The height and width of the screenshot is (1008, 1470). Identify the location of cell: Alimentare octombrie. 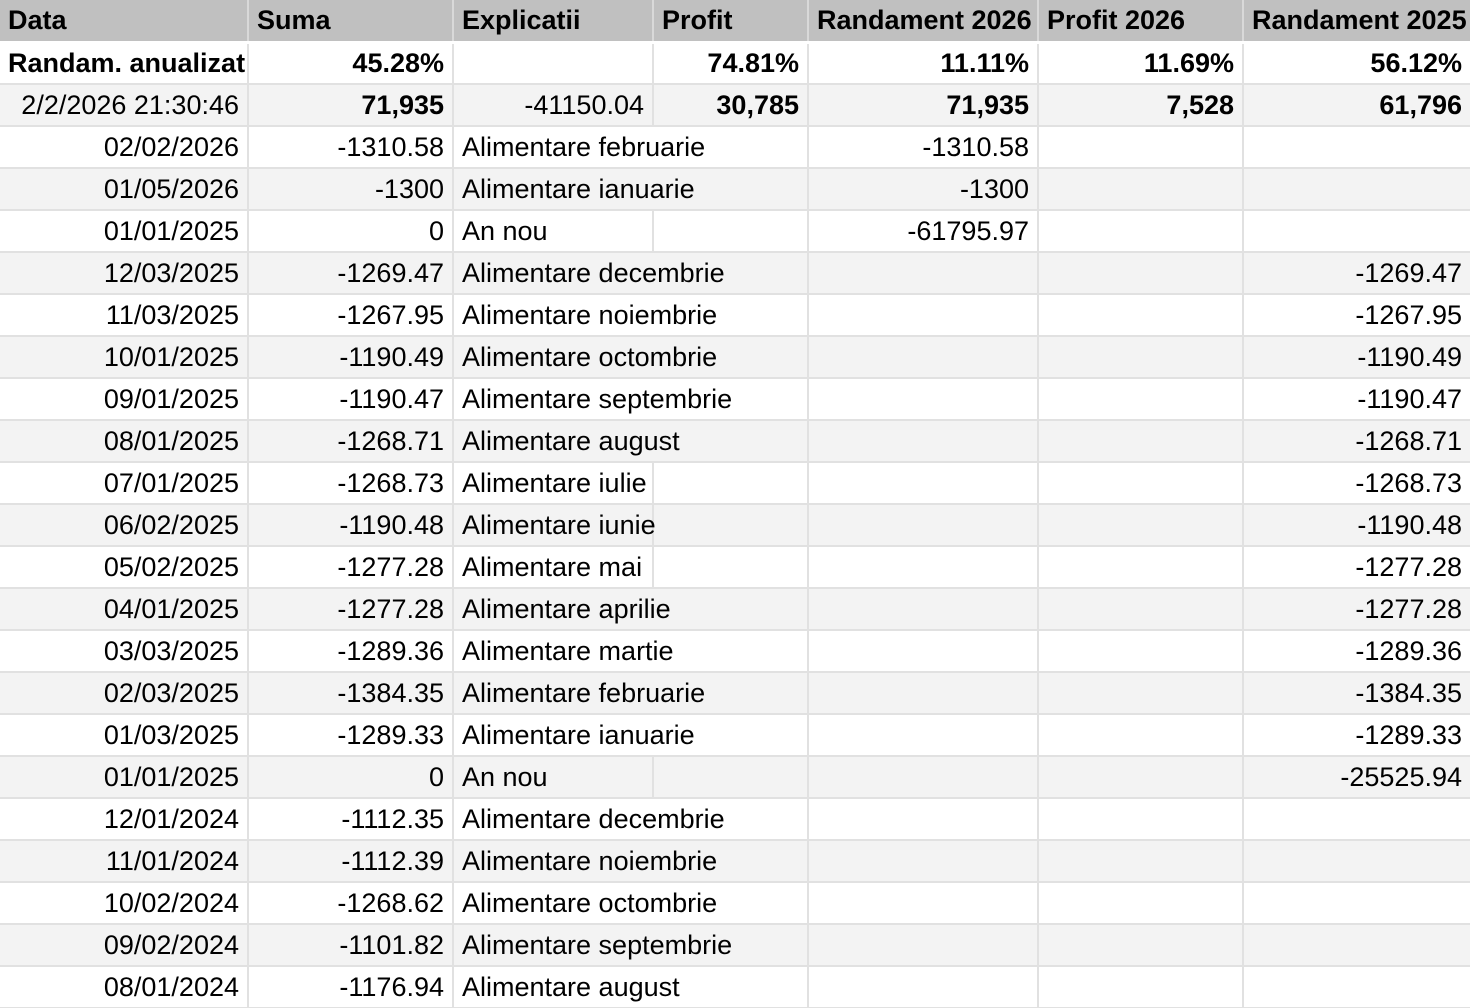
(585, 903).